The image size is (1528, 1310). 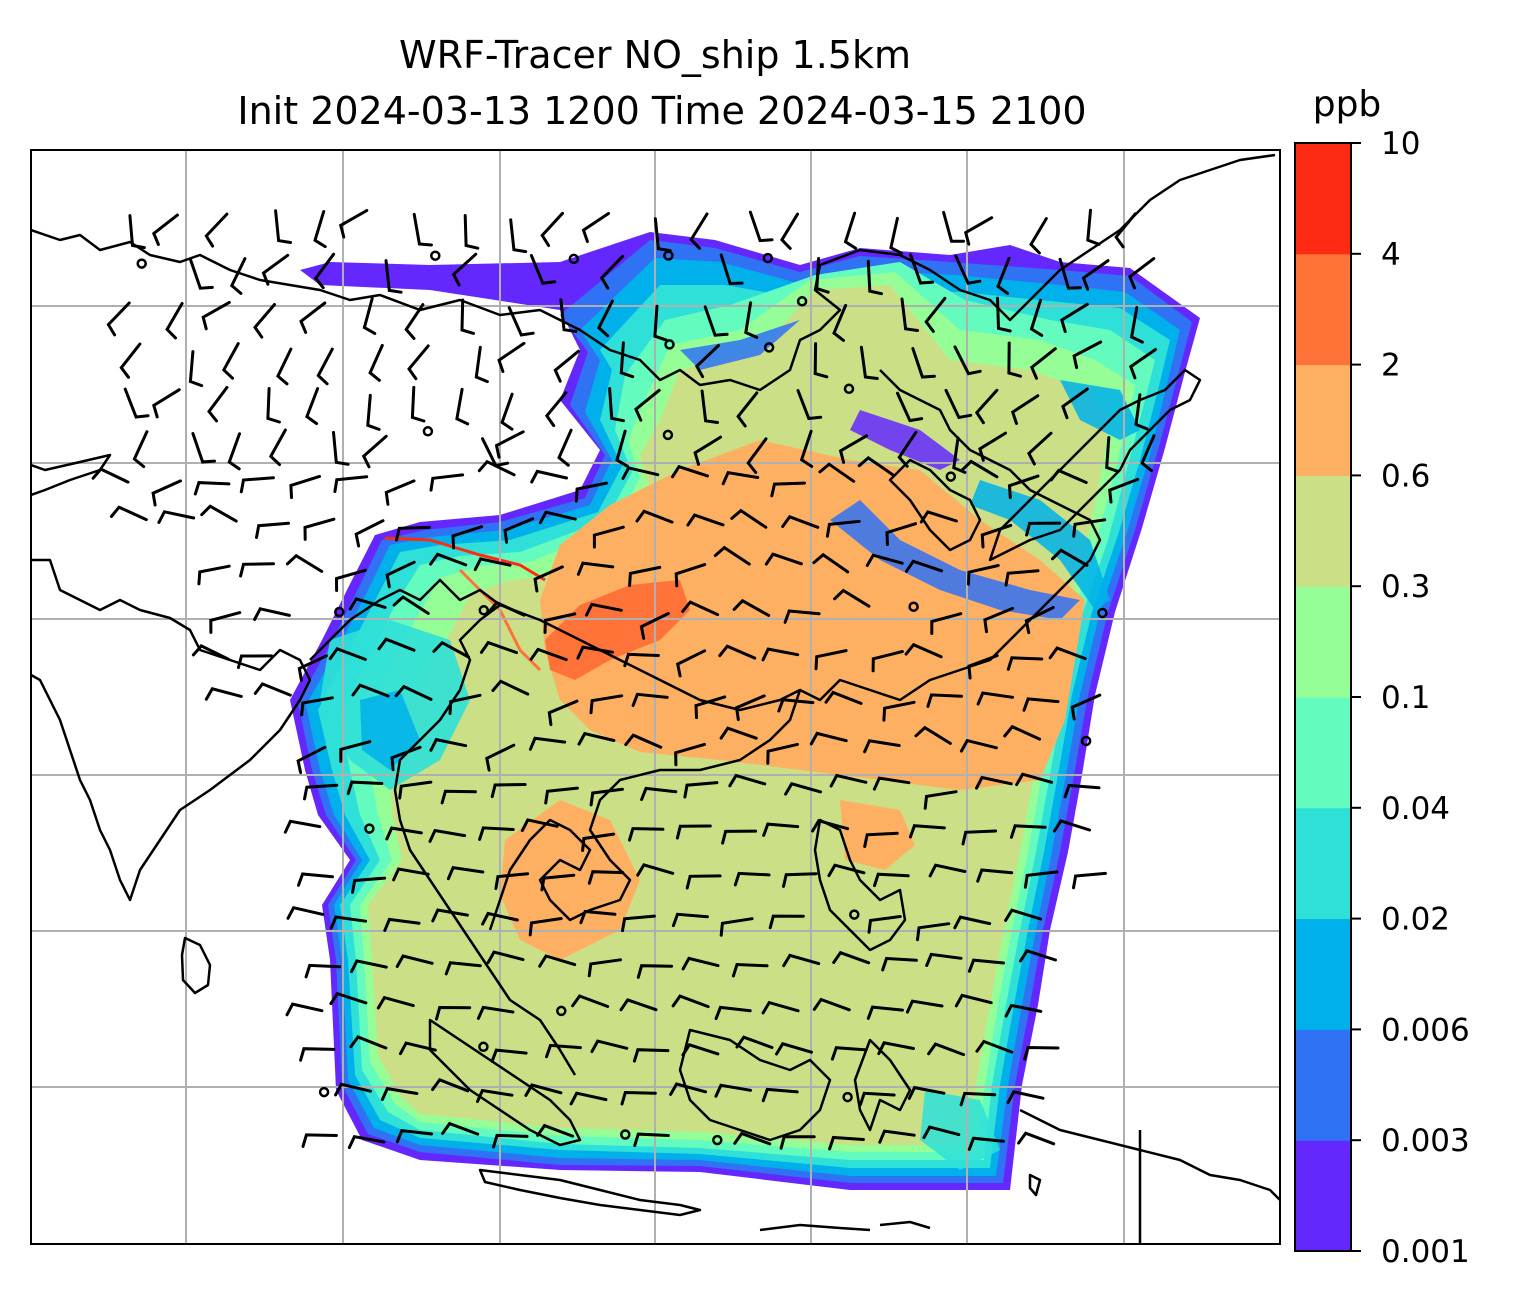 What do you see at coordinates (171, 677) in the screenshot?
I see `coastline-india` at bounding box center [171, 677].